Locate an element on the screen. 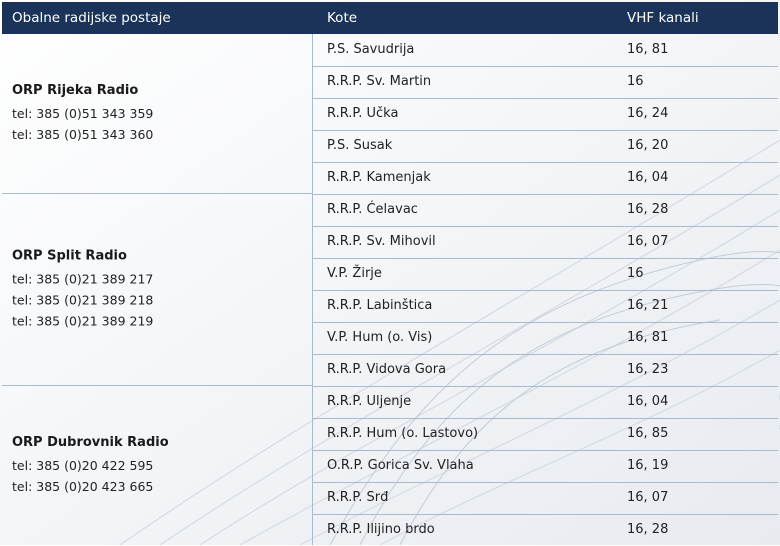  table-row: R.R.P. Sv. Mihovil 16, 07 is located at coordinates (545, 242).